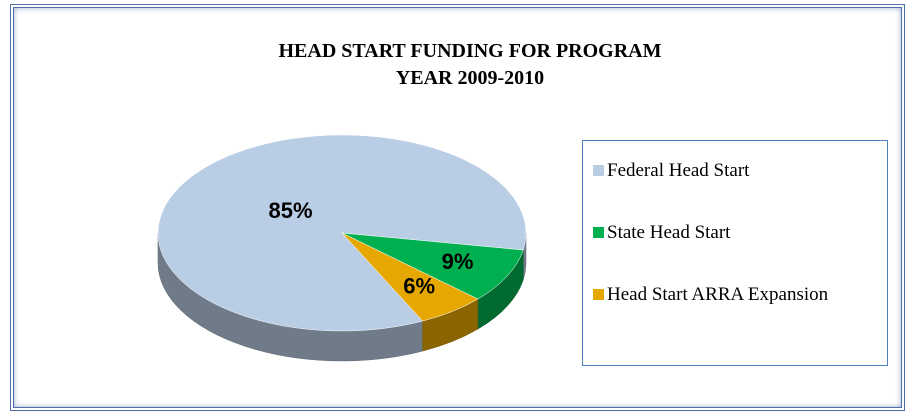 The height and width of the screenshot is (417, 913). What do you see at coordinates (458, 261) in the screenshot?
I see `data-label: 9%` at bounding box center [458, 261].